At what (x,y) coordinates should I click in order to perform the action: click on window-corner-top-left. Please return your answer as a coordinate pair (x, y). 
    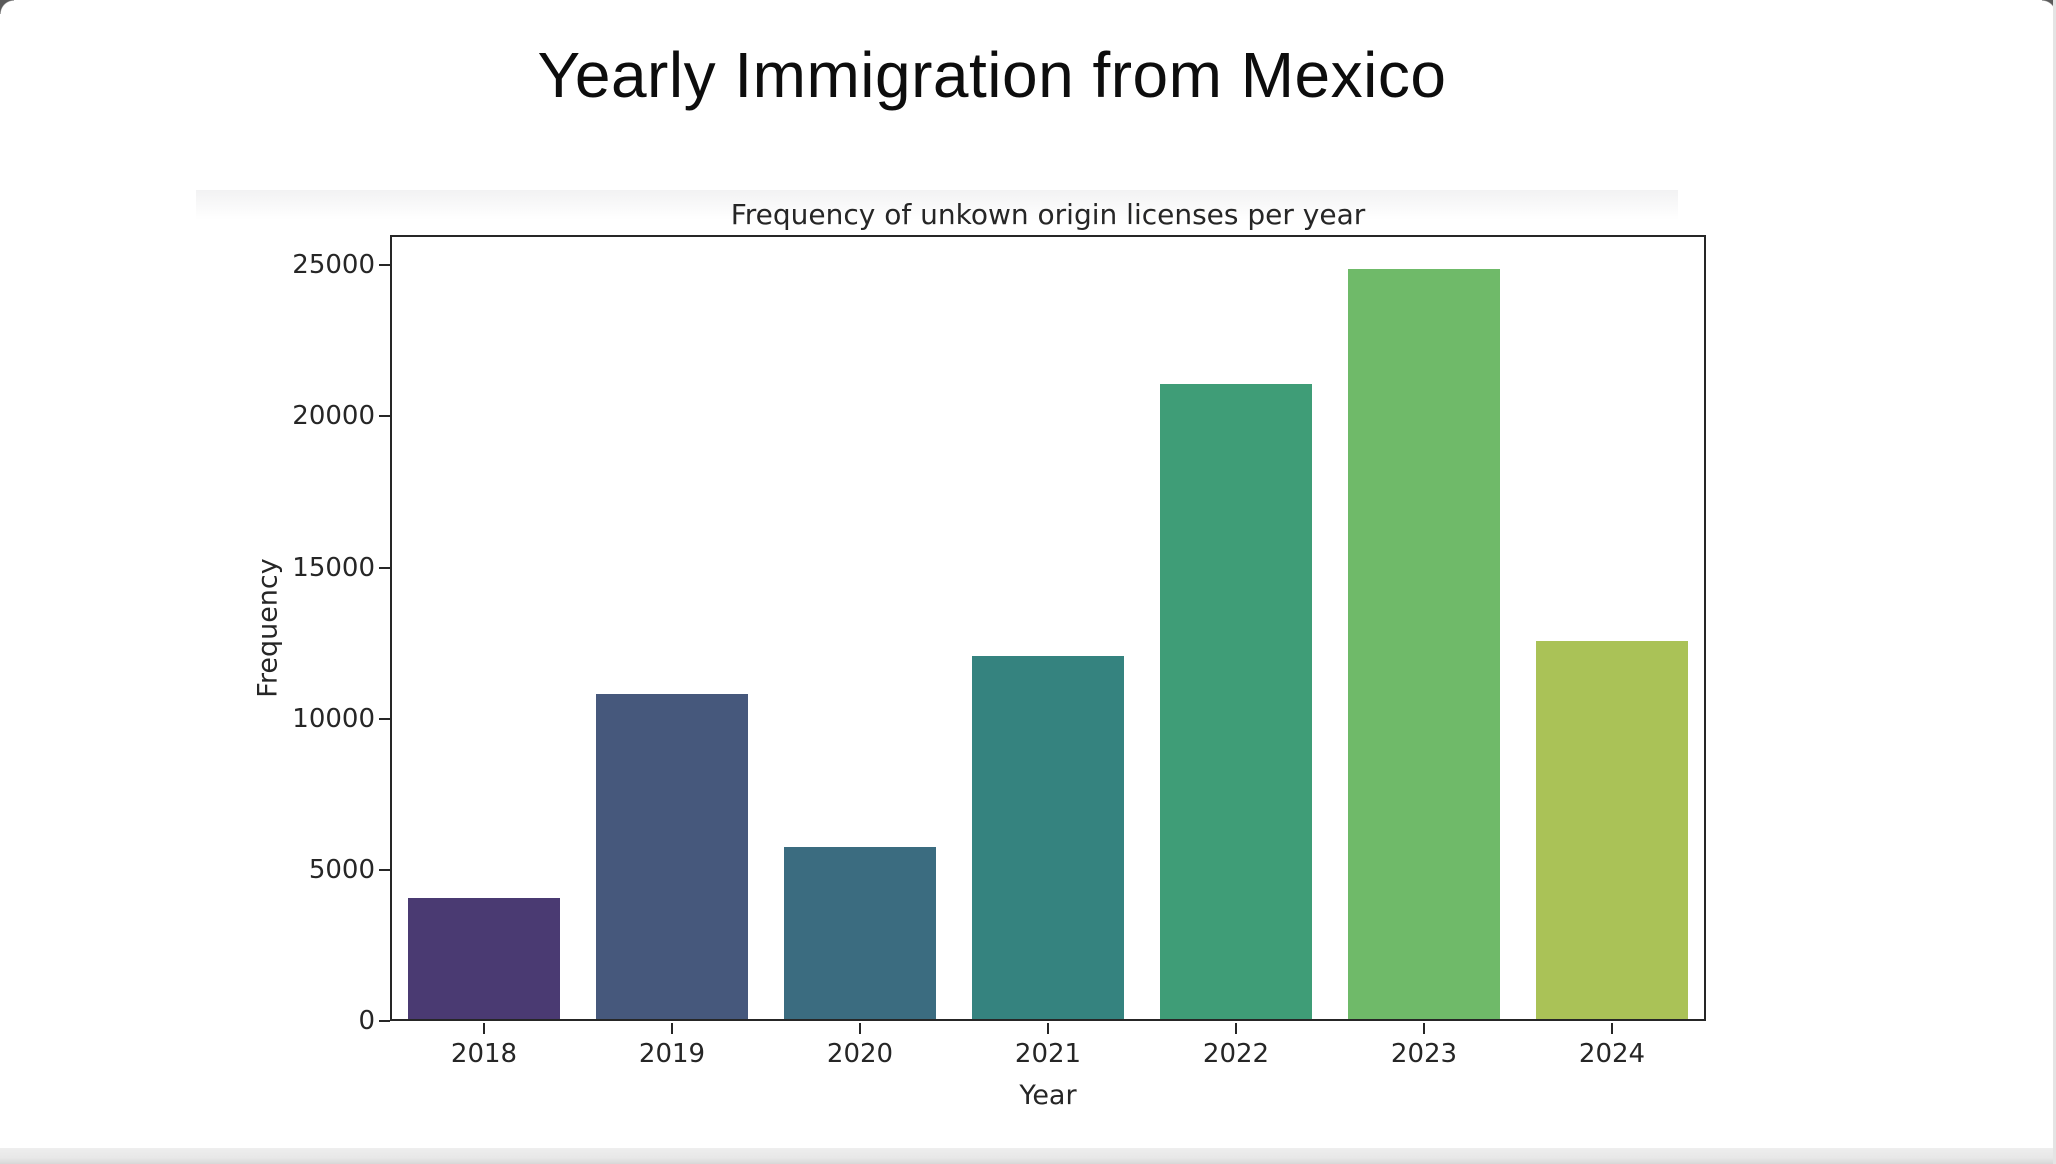
    Looking at the image, I should click on (7, 7).